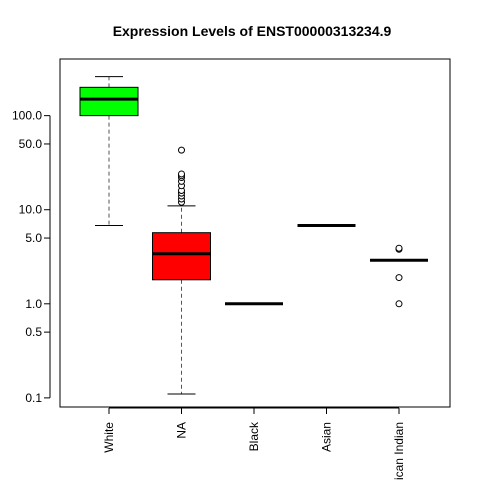 The height and width of the screenshot is (480, 480). Describe the element at coordinates (109, 151) in the screenshot. I see `box-white` at that location.